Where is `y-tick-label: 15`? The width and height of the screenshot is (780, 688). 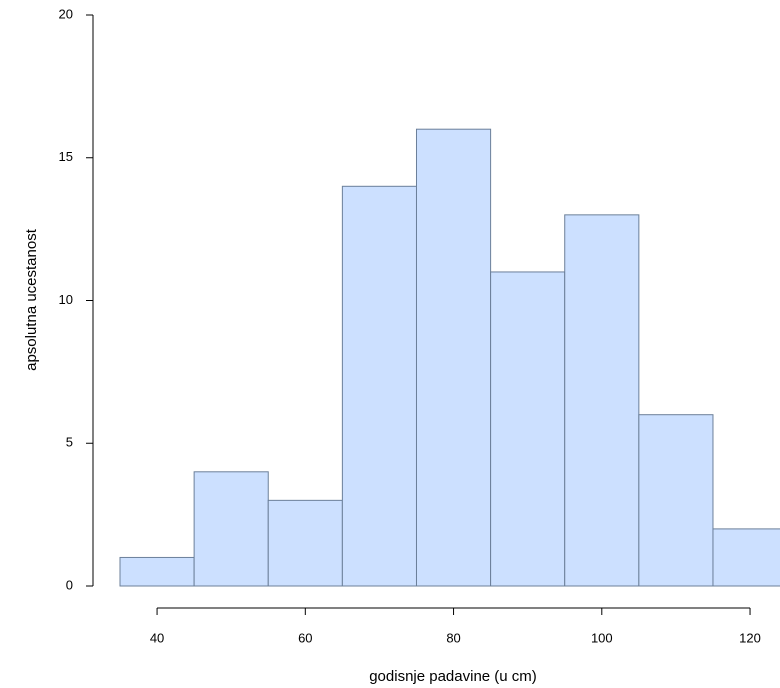
y-tick-label: 15 is located at coordinates (66, 156).